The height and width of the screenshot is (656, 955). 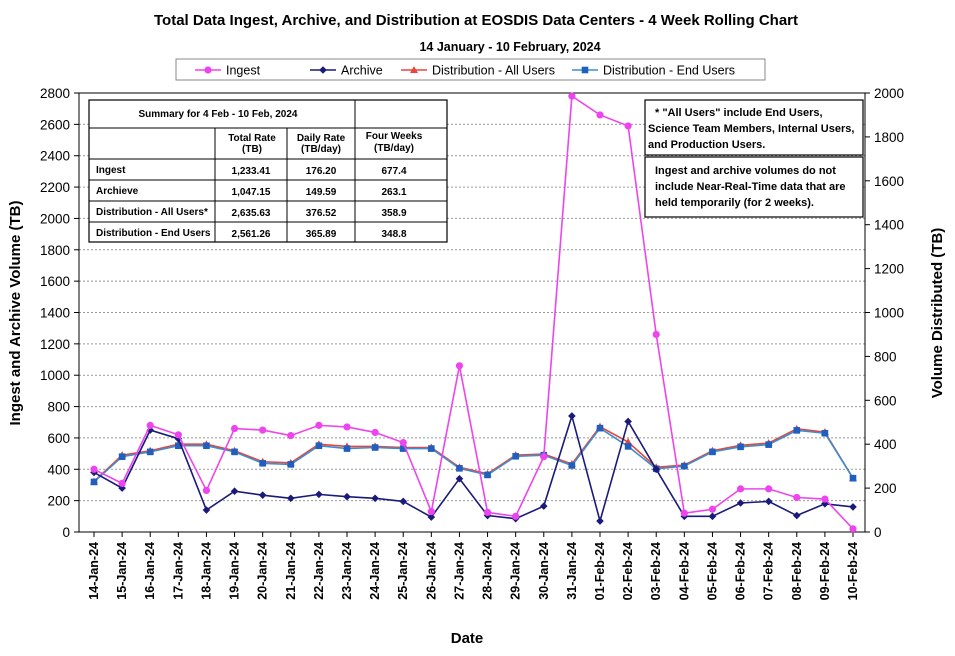 What do you see at coordinates (572, 571) in the screenshot?
I see `x-tick-label: 31-Jan-24` at bounding box center [572, 571].